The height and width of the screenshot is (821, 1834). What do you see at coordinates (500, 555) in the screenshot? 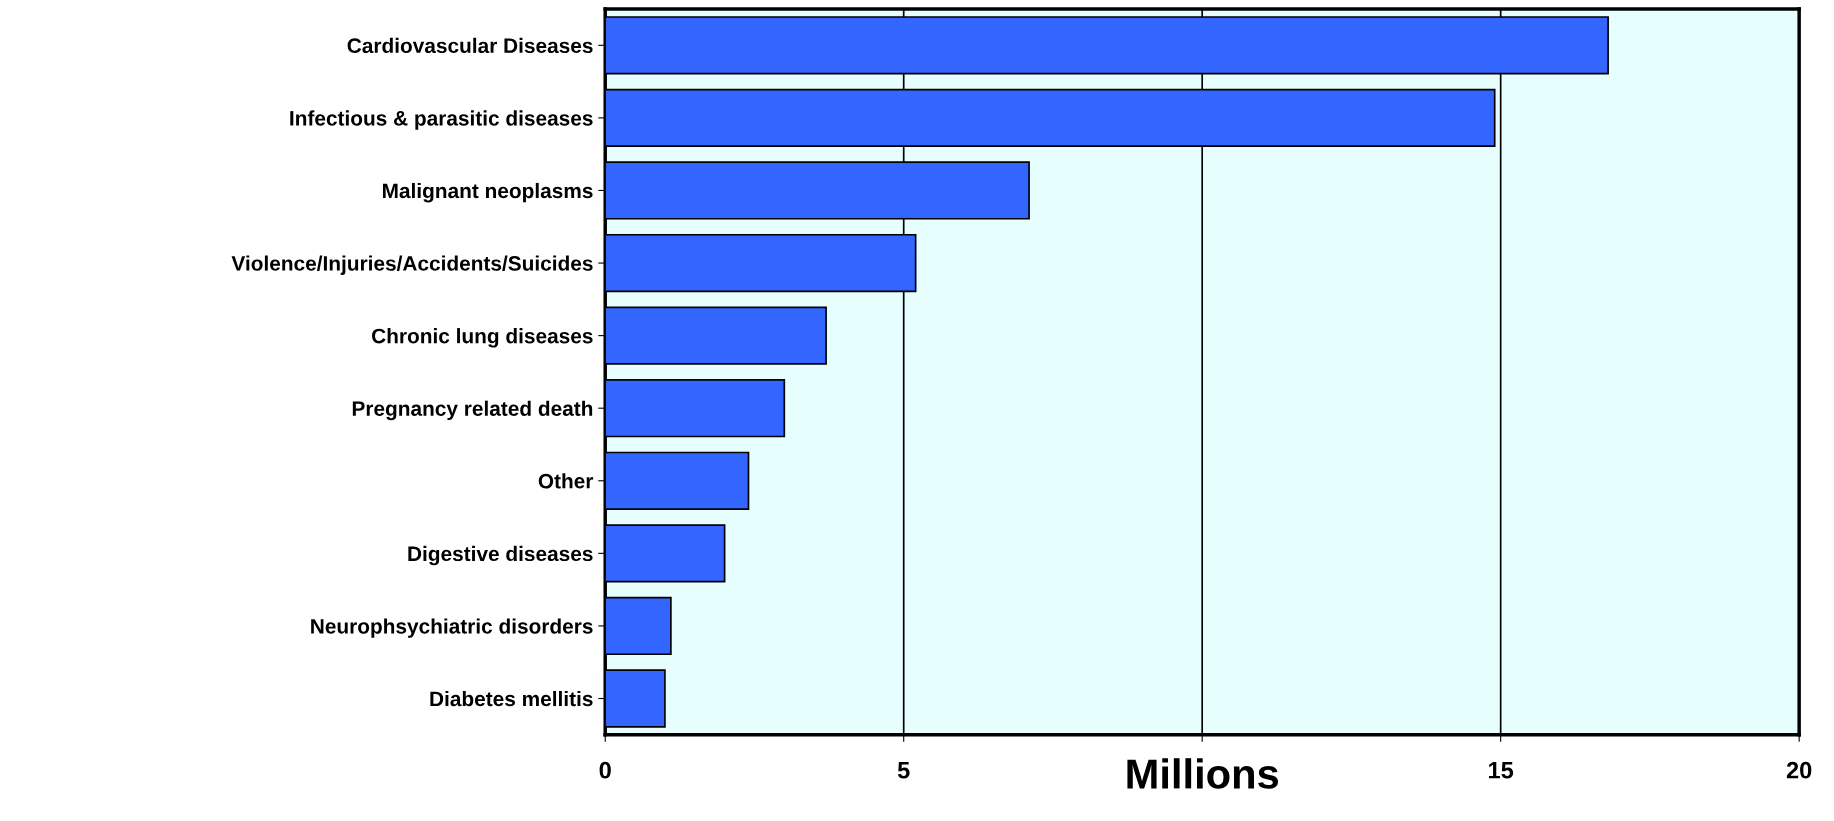
I see `y-tick-label: Digestive diseases` at bounding box center [500, 555].